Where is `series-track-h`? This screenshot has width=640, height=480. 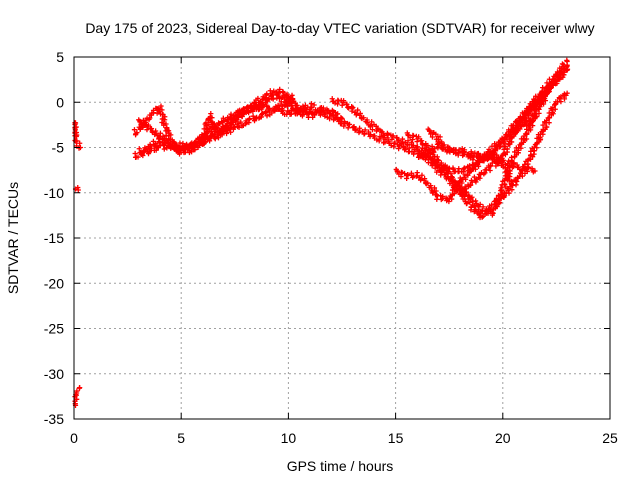
series-track-h is located at coordinates (476, 155).